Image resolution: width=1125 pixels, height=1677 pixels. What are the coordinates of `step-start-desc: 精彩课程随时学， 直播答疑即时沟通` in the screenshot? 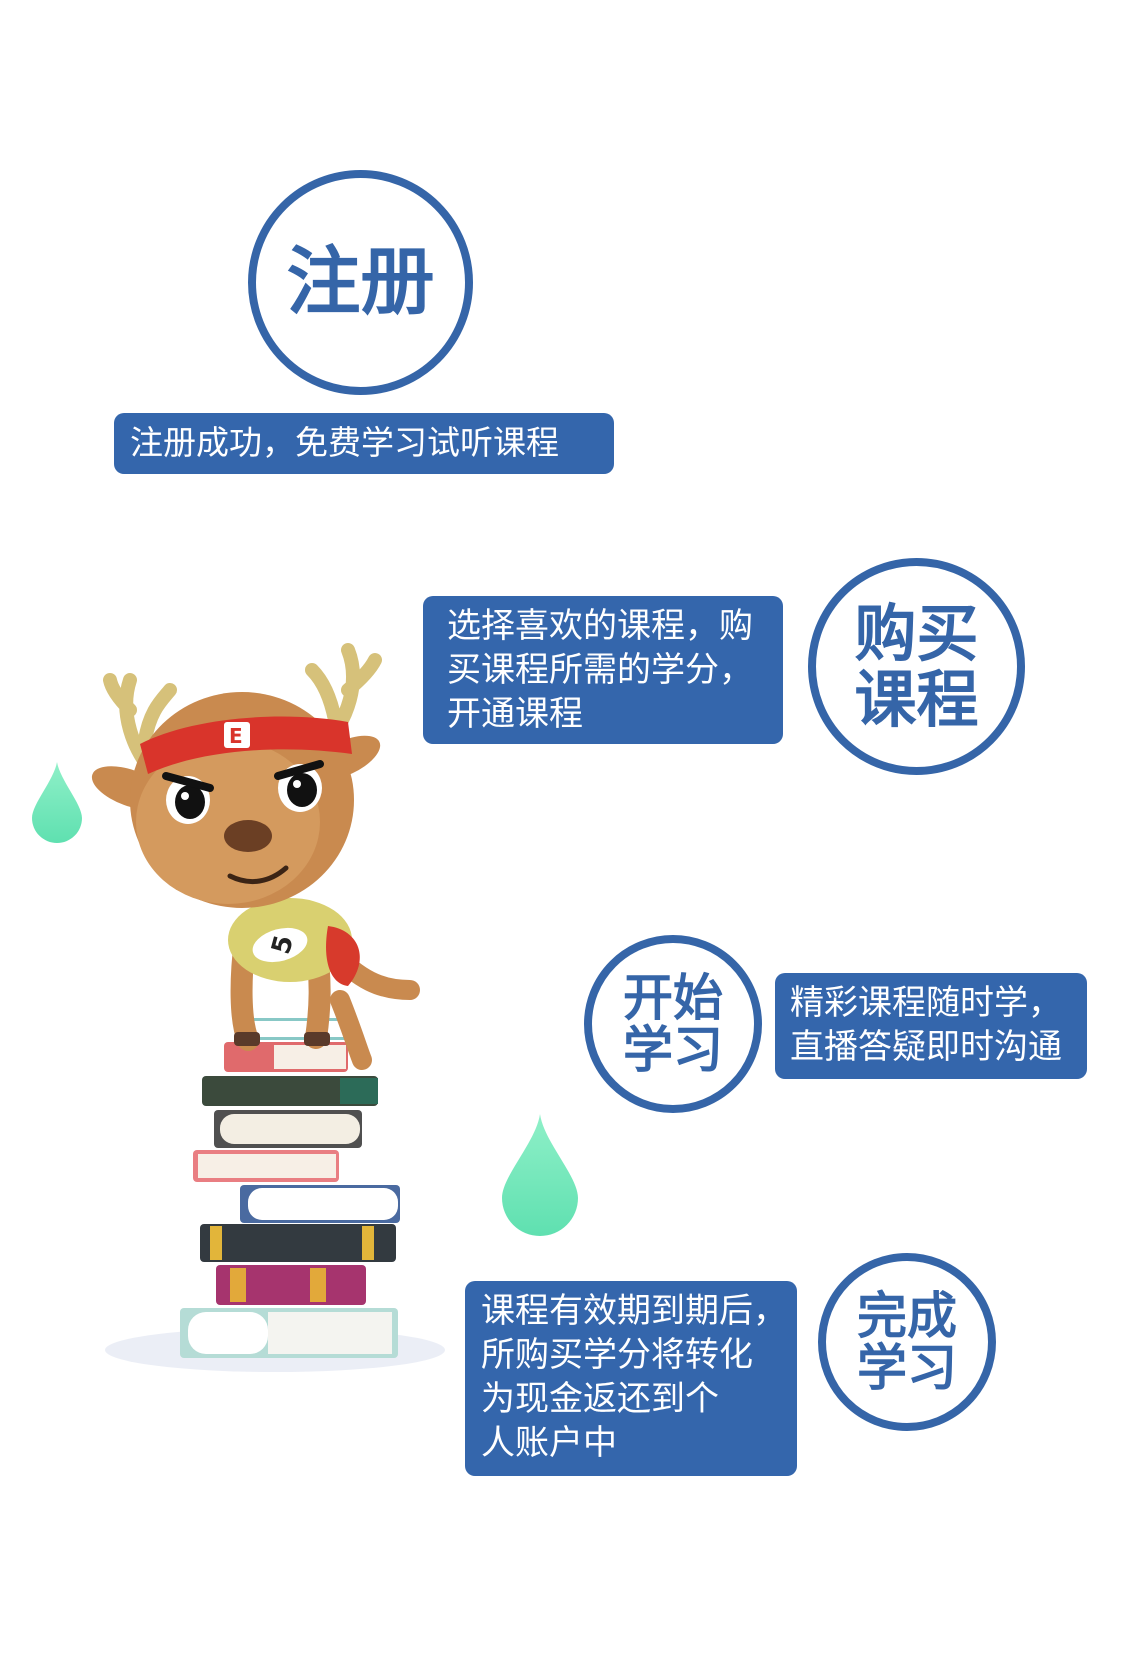 It's located at (931, 1026).